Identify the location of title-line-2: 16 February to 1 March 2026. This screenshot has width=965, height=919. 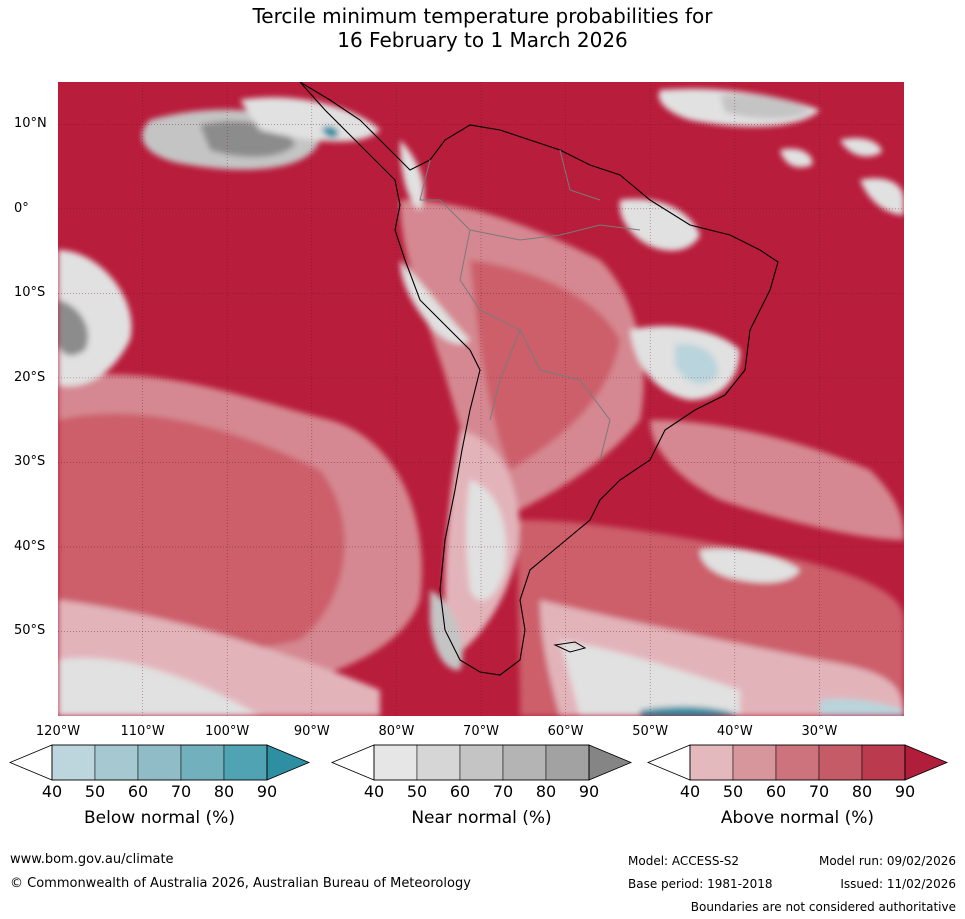
(482, 40).